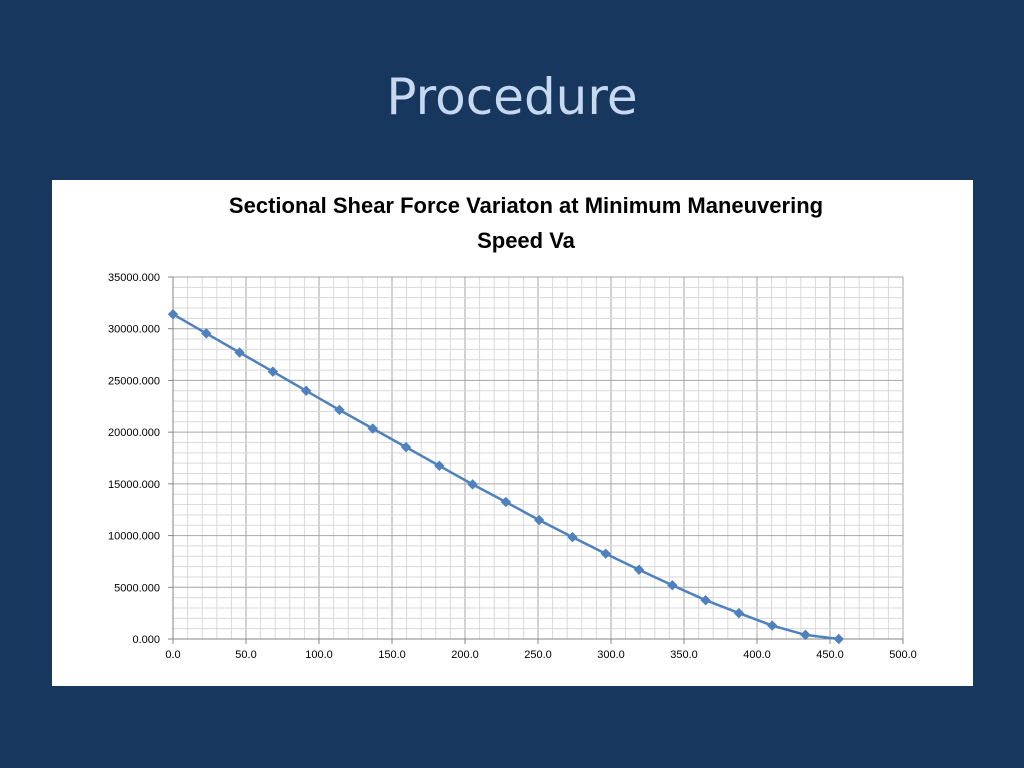  Describe the element at coordinates (392, 655) in the screenshot. I see `x-tick-label: 150.0` at that location.